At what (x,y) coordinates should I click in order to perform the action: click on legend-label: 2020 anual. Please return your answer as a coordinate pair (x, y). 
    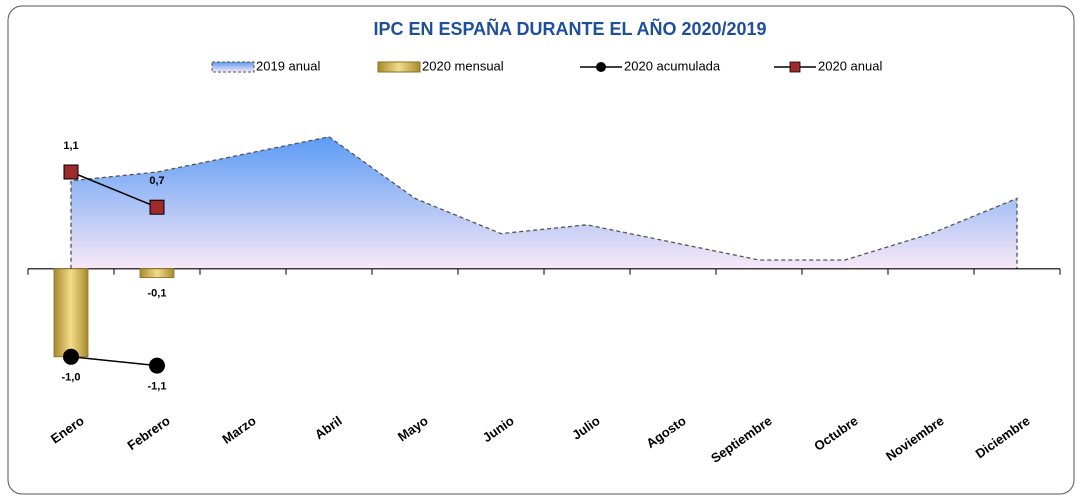
    Looking at the image, I should click on (850, 65).